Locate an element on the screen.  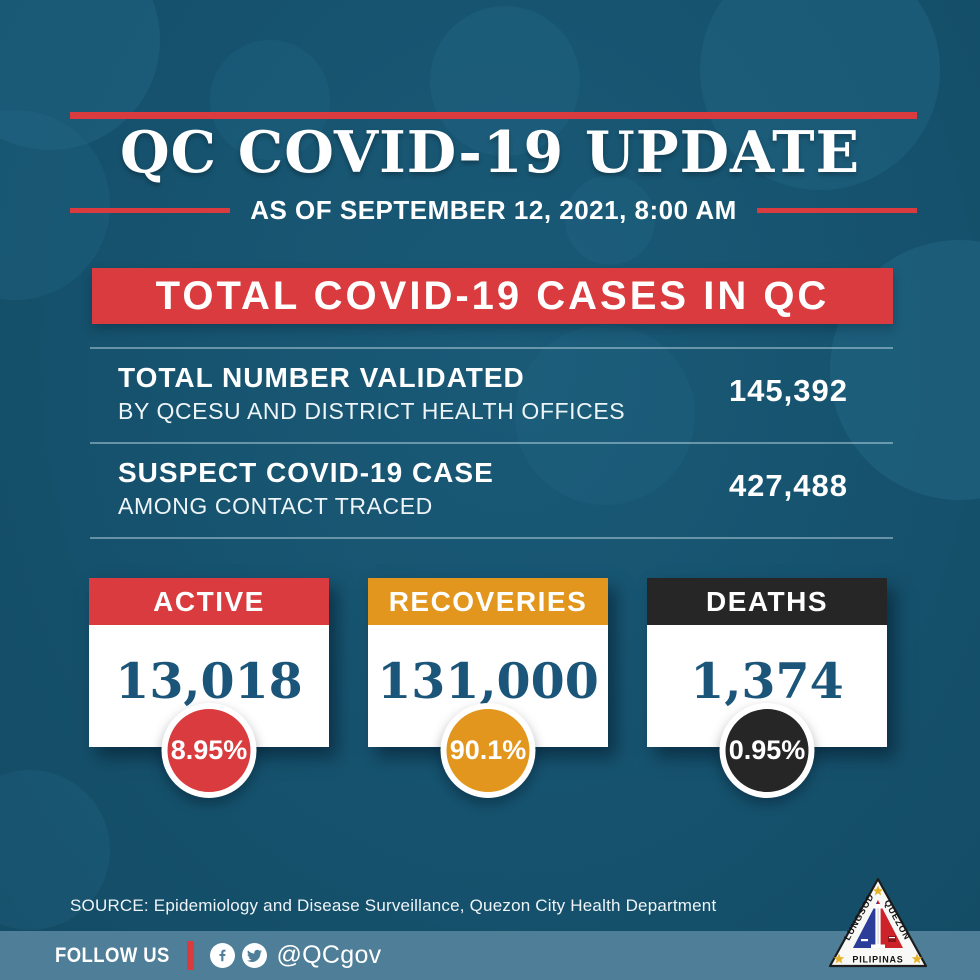
as-of-date: AS OF SEPTEMBER 12, 2021, 8:00 AM is located at coordinates (493, 209).